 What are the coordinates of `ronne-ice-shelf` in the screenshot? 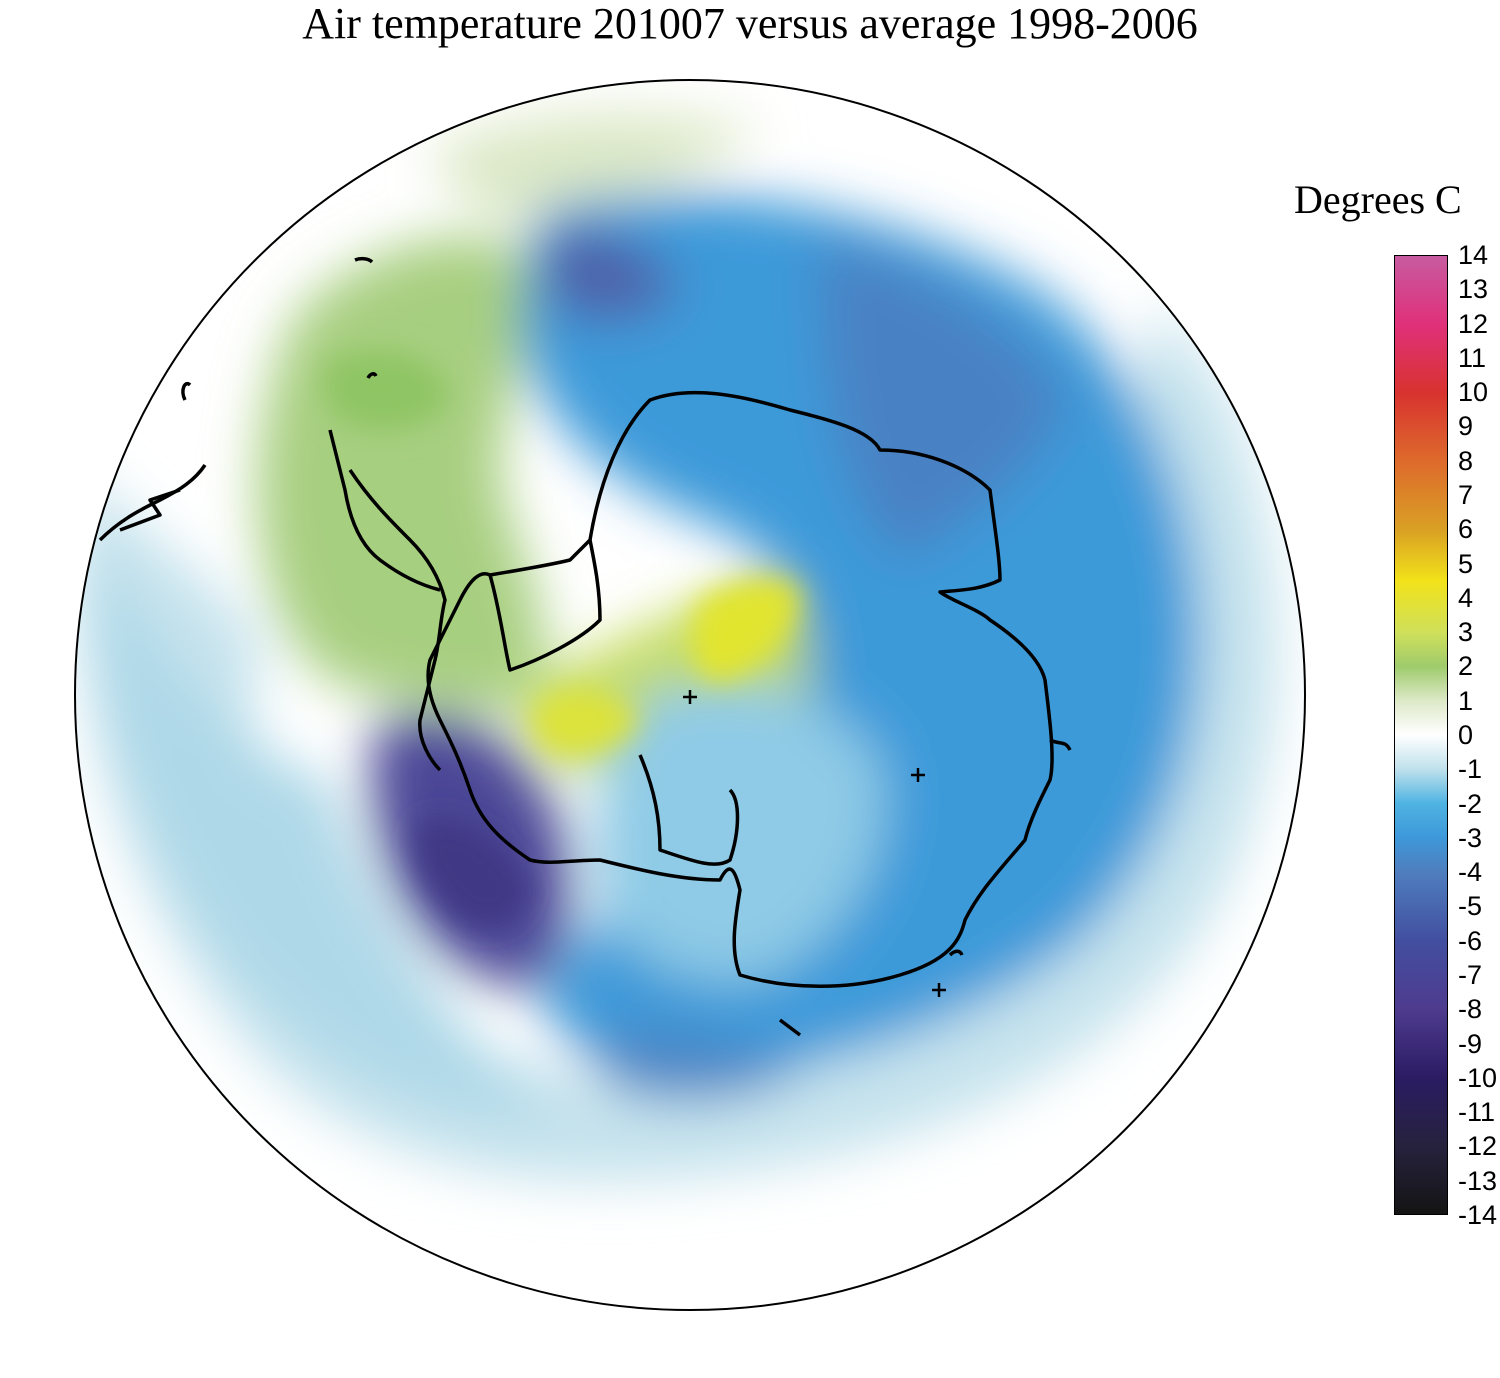 It's located at (545, 605).